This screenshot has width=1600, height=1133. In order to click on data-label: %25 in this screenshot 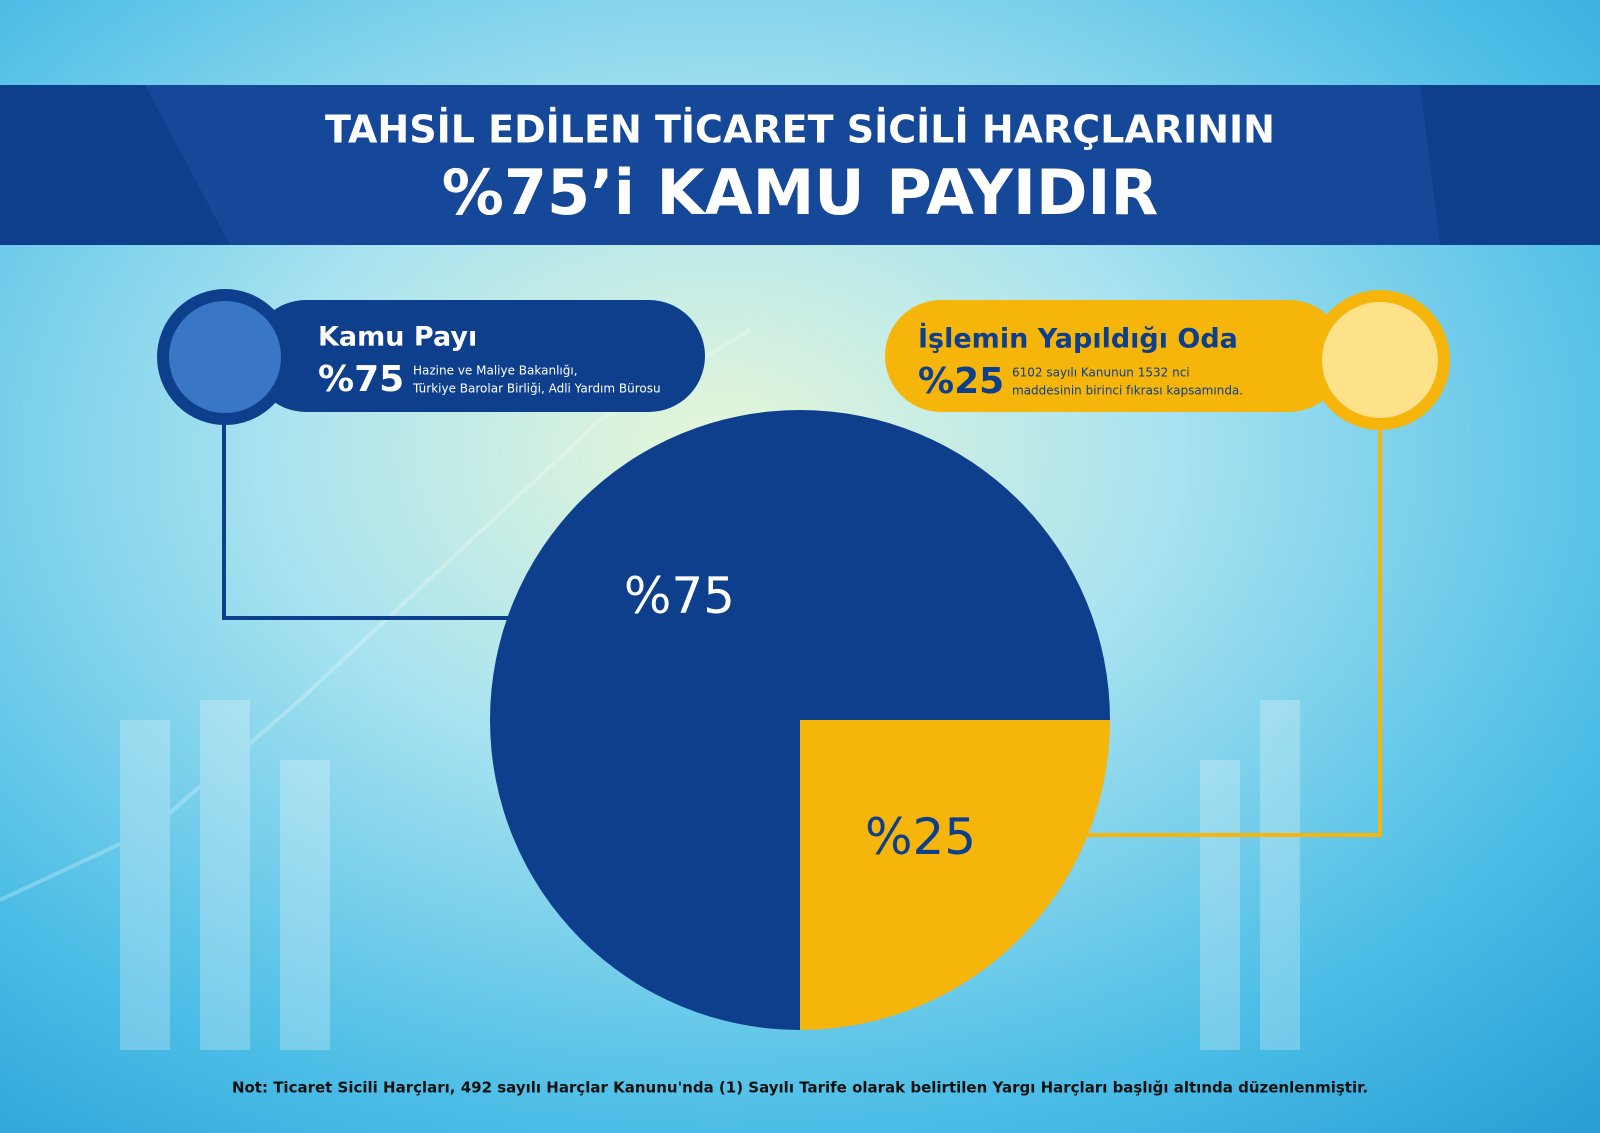, I will do `click(920, 837)`.